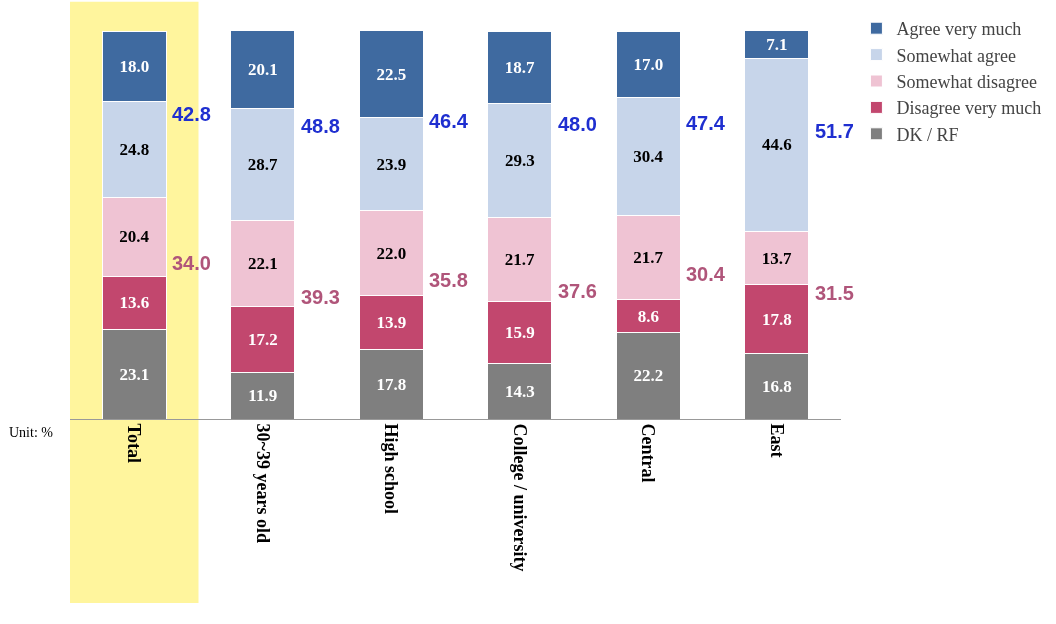 Image resolution: width=1056 pixels, height=624 pixels. Describe the element at coordinates (834, 131) in the screenshot. I see `annotation: 51.7` at that location.